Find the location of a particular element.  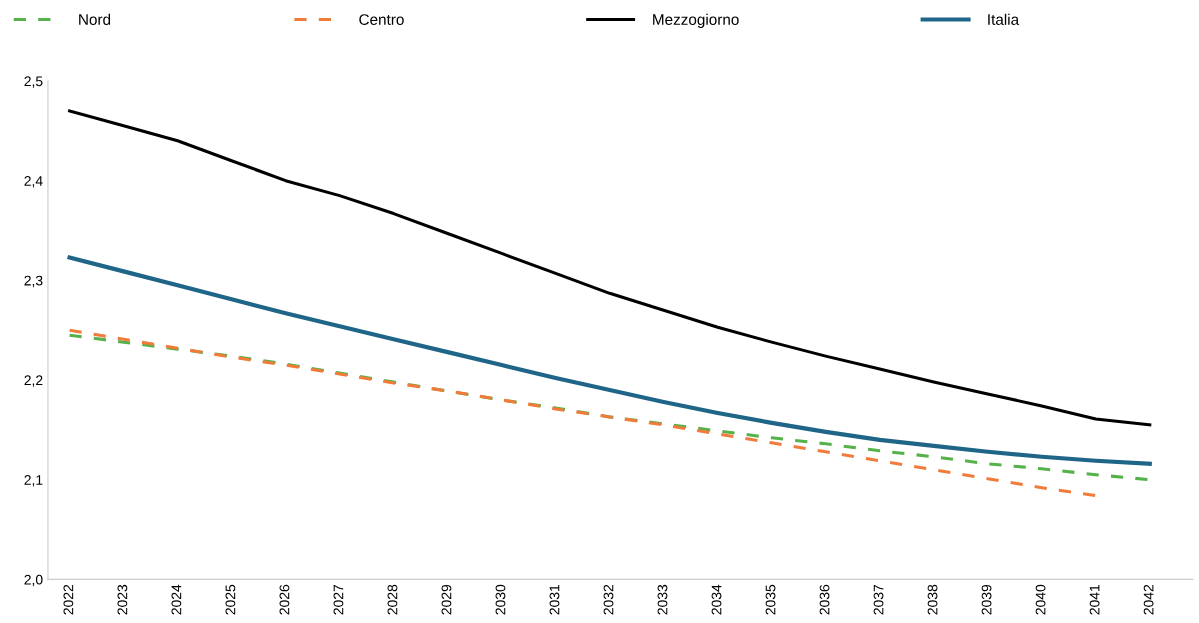

legend-label: Italia is located at coordinates (1004, 19).